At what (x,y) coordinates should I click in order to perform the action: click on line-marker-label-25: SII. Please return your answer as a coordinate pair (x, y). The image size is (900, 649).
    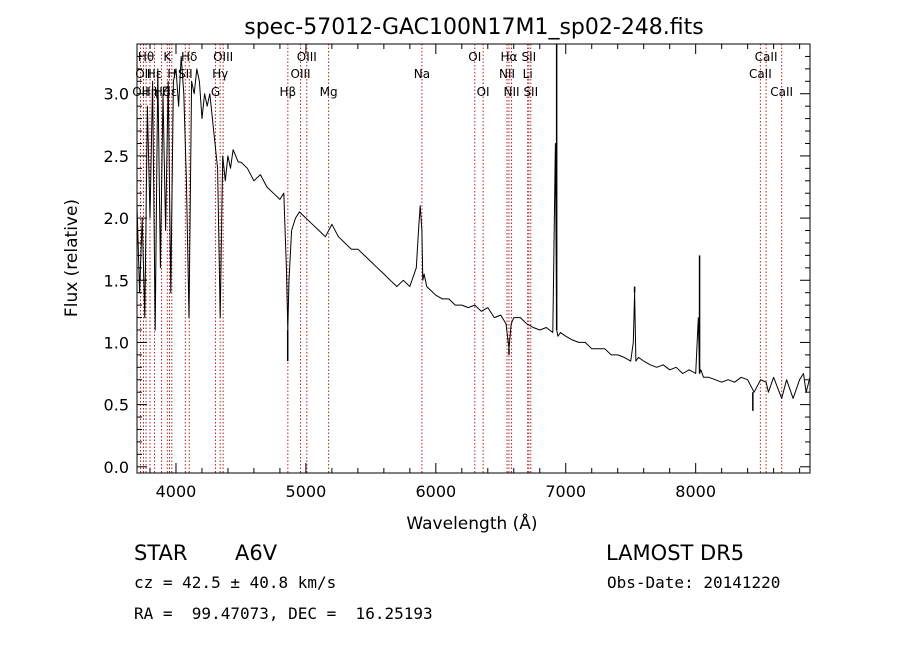
    Looking at the image, I should click on (528, 57).